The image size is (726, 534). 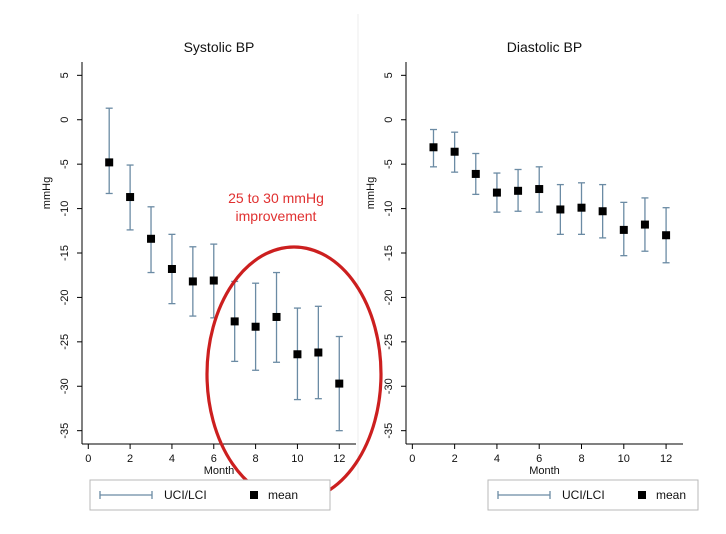 I want to click on chart-title: Diastolic BP, so click(x=544, y=47).